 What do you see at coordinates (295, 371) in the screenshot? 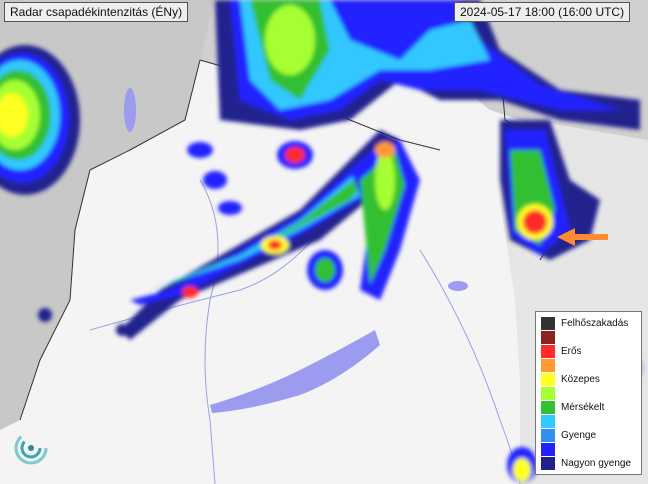
I see `lake-balaton` at bounding box center [295, 371].